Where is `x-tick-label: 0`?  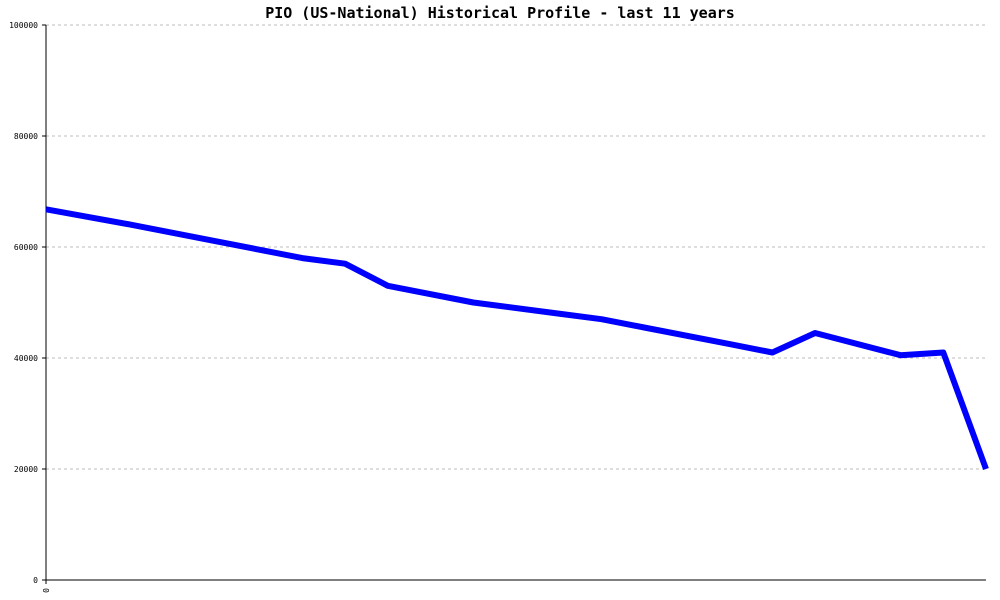
x-tick-label: 0 is located at coordinates (46, 590).